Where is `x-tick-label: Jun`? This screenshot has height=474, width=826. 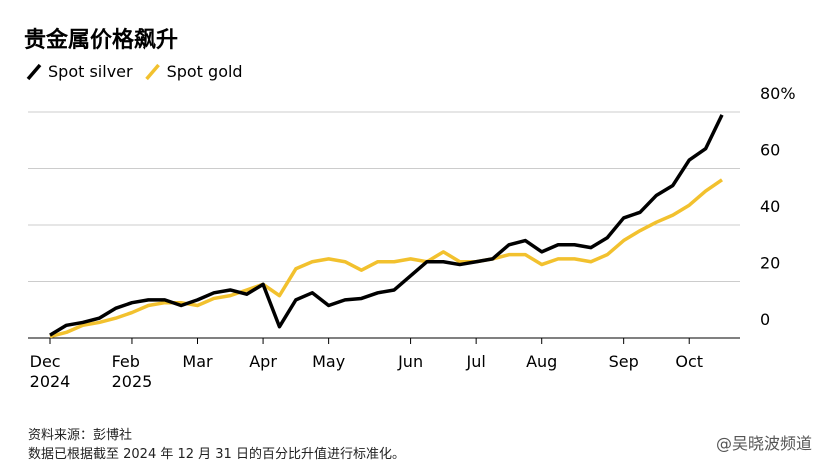
x-tick-label: Jun is located at coordinates (411, 361).